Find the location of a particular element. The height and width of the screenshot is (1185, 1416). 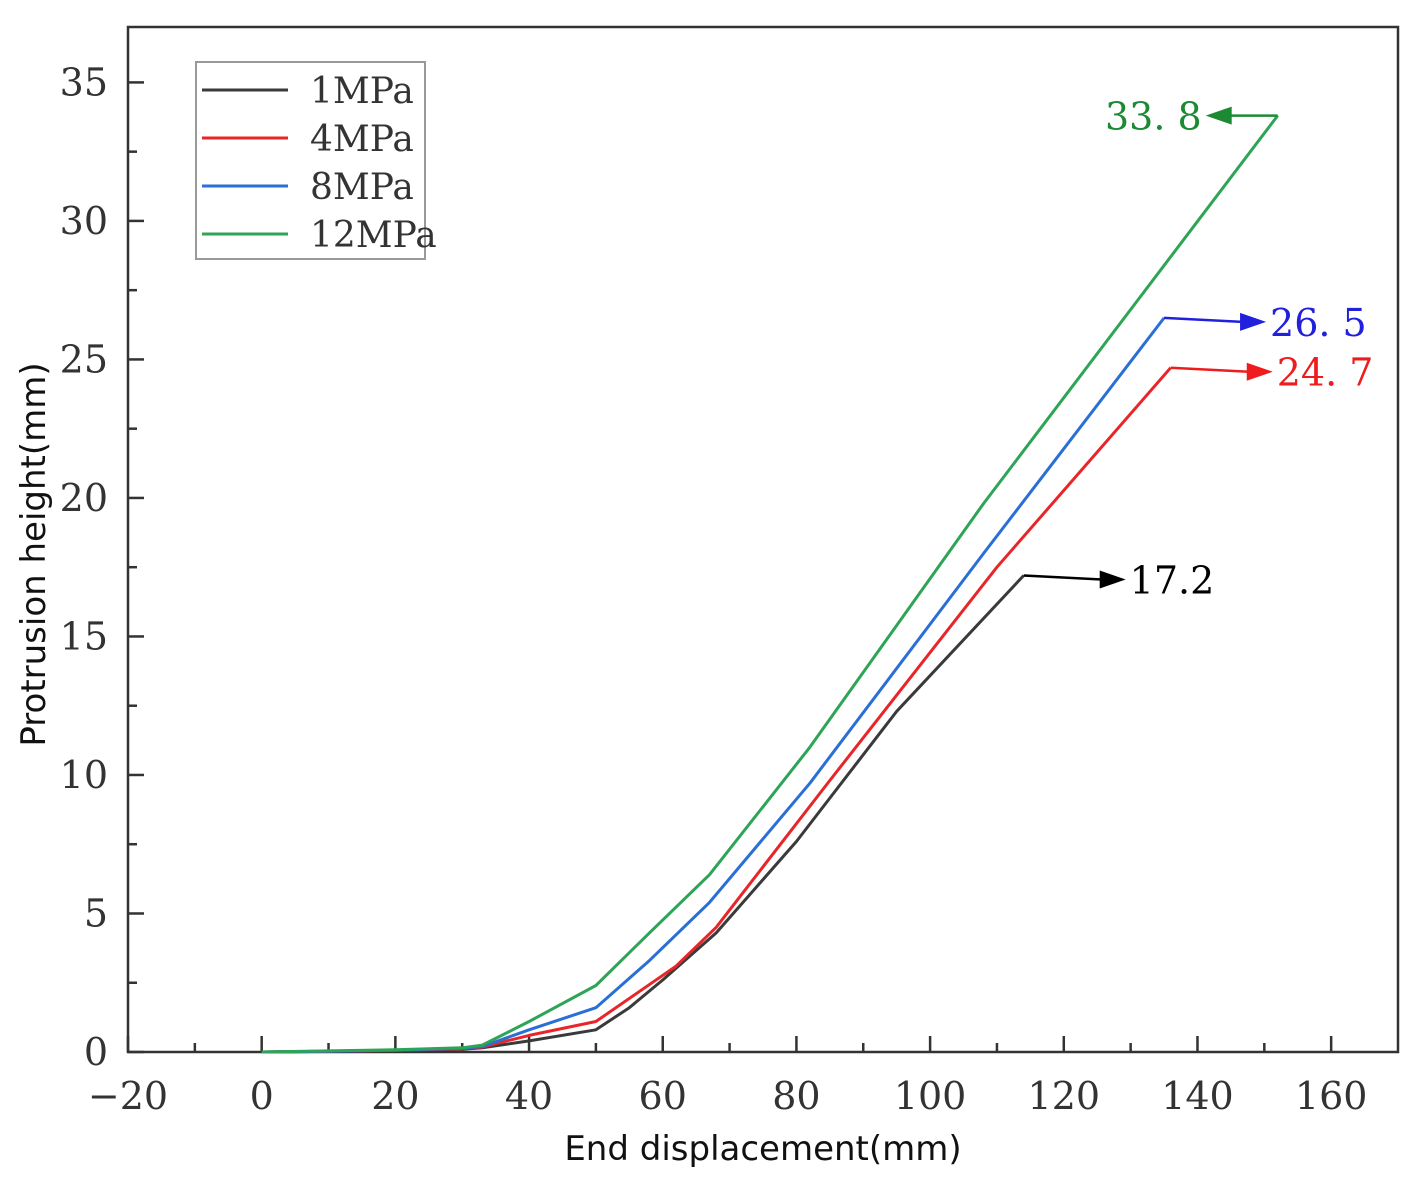

legend-item-8mpa: 8MPa is located at coordinates (308, 187).